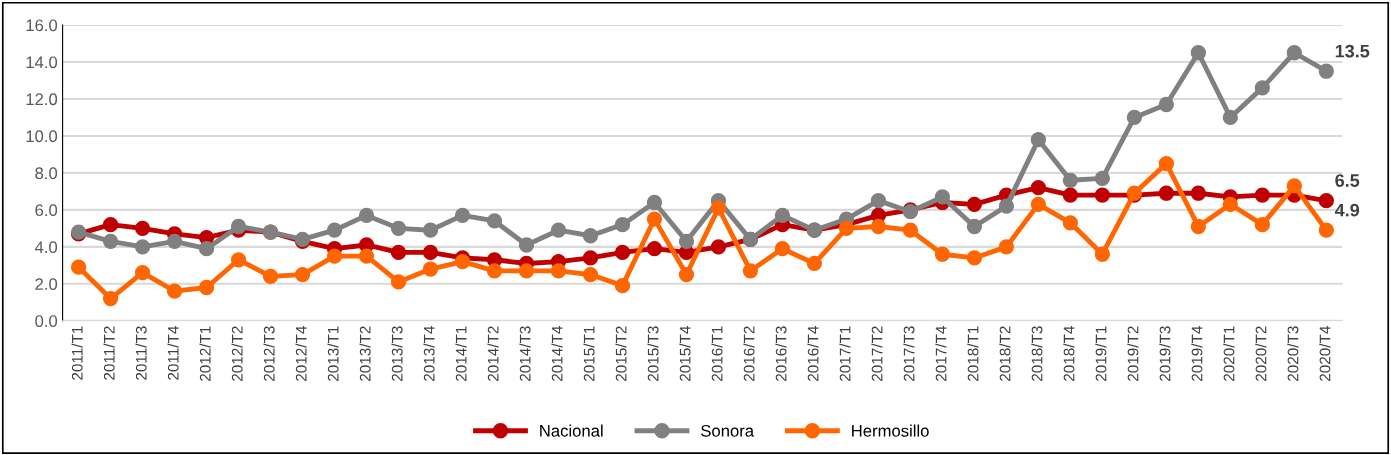 This screenshot has width=1391, height=455. What do you see at coordinates (141, 353) in the screenshot?
I see `x-tick-label: 2011/T3` at bounding box center [141, 353].